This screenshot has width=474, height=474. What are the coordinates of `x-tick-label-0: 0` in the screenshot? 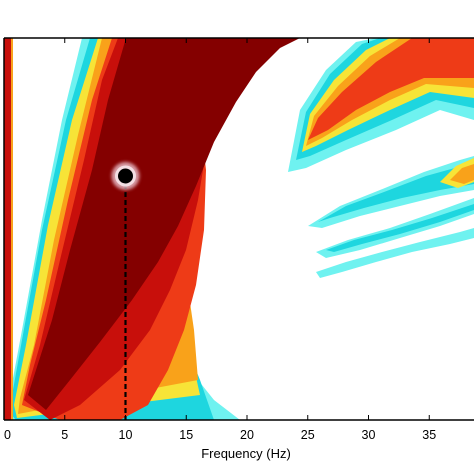 It's located at (7, 435).